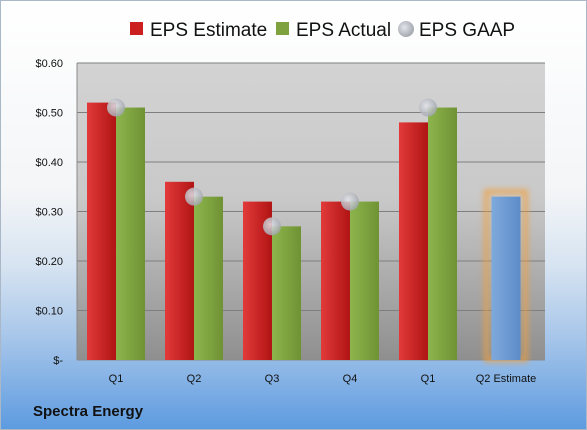 The width and height of the screenshot is (587, 430). Describe the element at coordinates (49, 64) in the screenshot. I see `y-tick-label: $0.60` at that location.